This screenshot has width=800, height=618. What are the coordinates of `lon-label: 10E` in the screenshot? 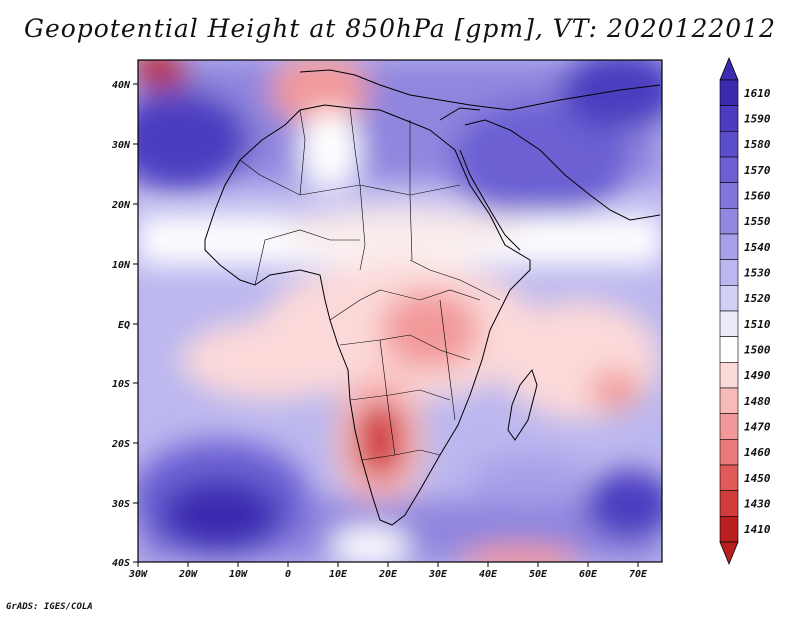 It's located at (338, 574).